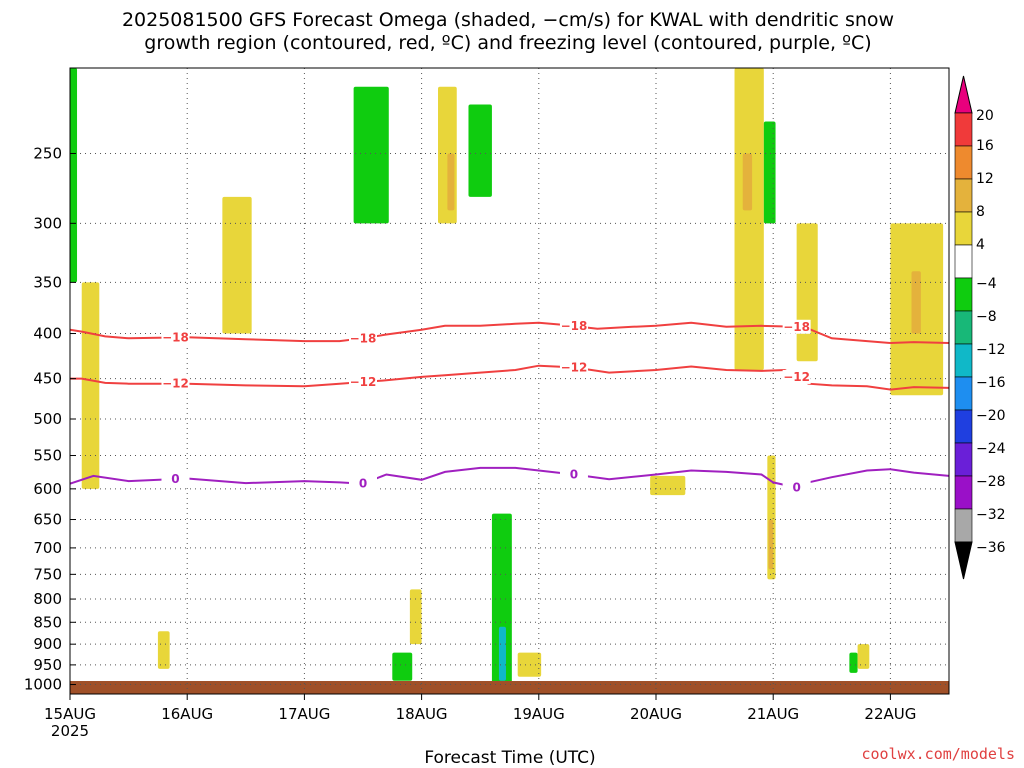 The width and height of the screenshot is (1024, 768). What do you see at coordinates (304, 714) in the screenshot?
I see `x-tick-label: 17AUG` at bounding box center [304, 714].